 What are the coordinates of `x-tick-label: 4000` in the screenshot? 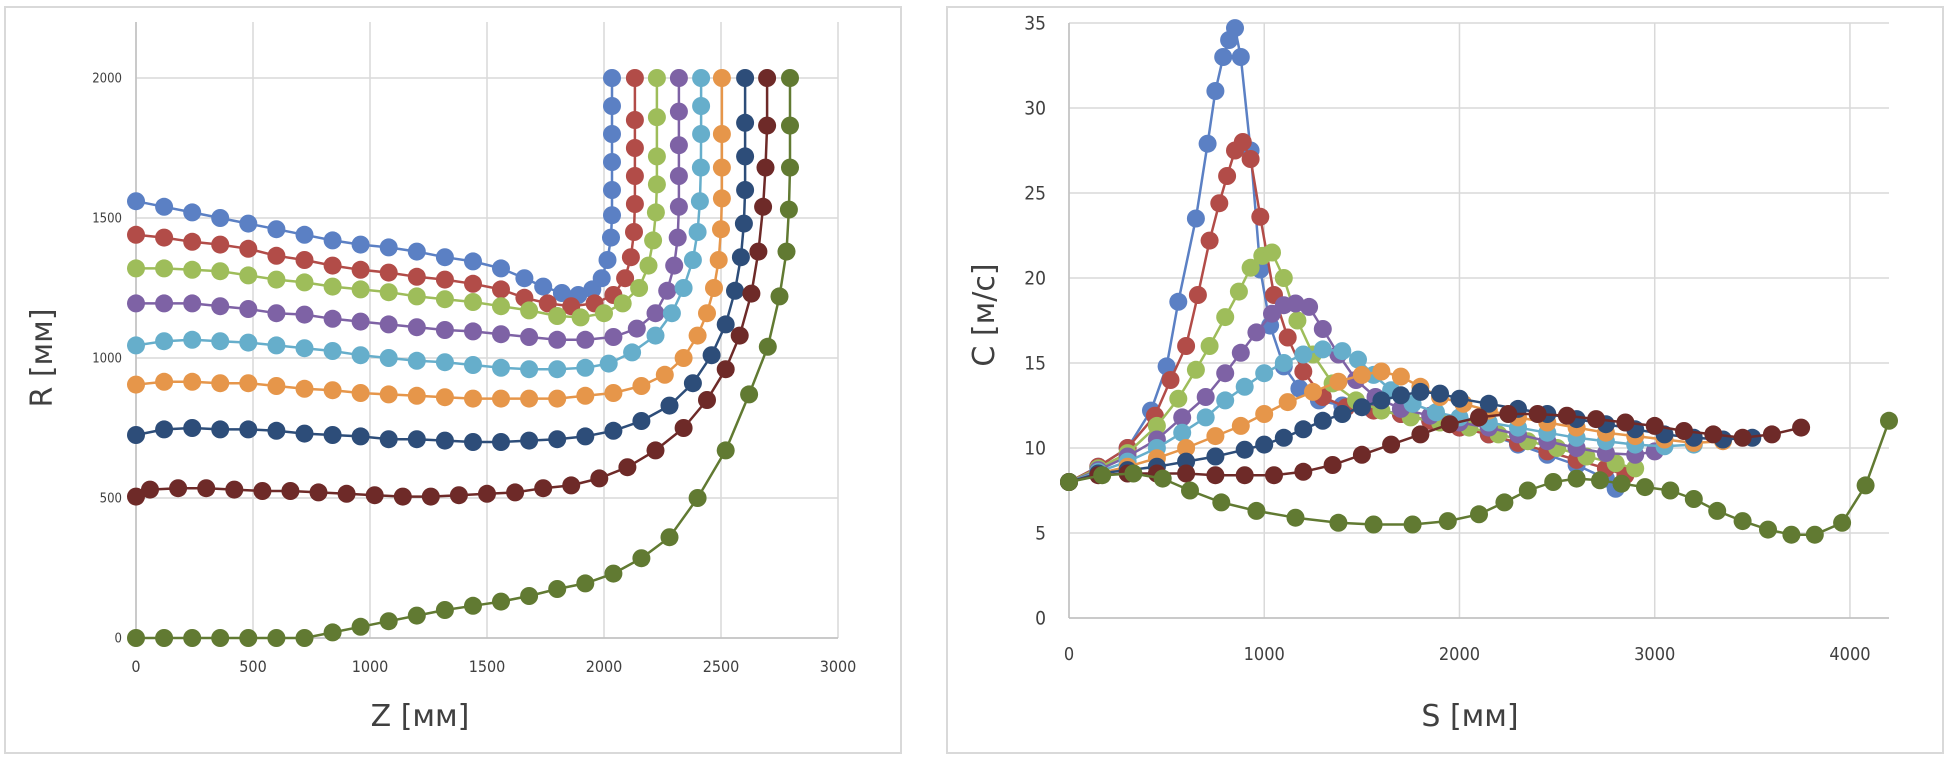 It's located at (1849, 654).